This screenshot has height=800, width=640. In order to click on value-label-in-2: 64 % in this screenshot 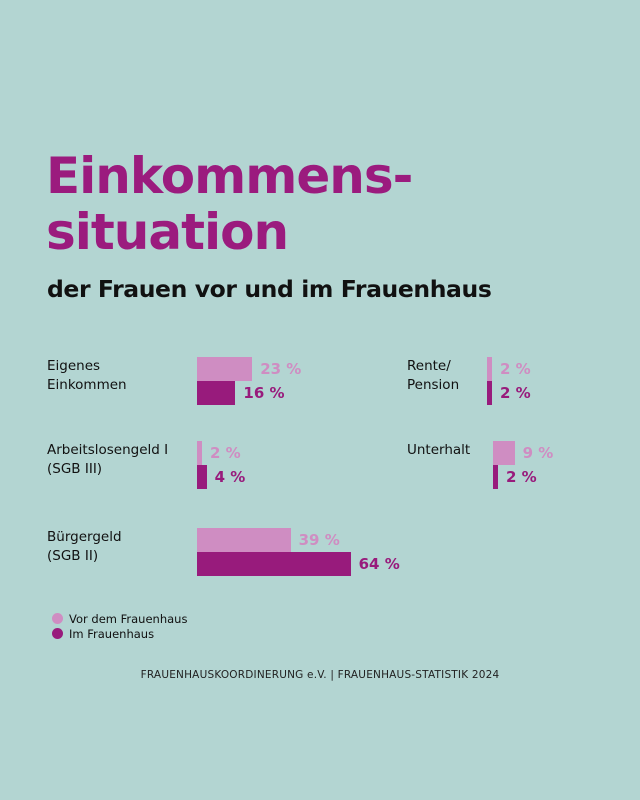, I will do `click(379, 564)`.